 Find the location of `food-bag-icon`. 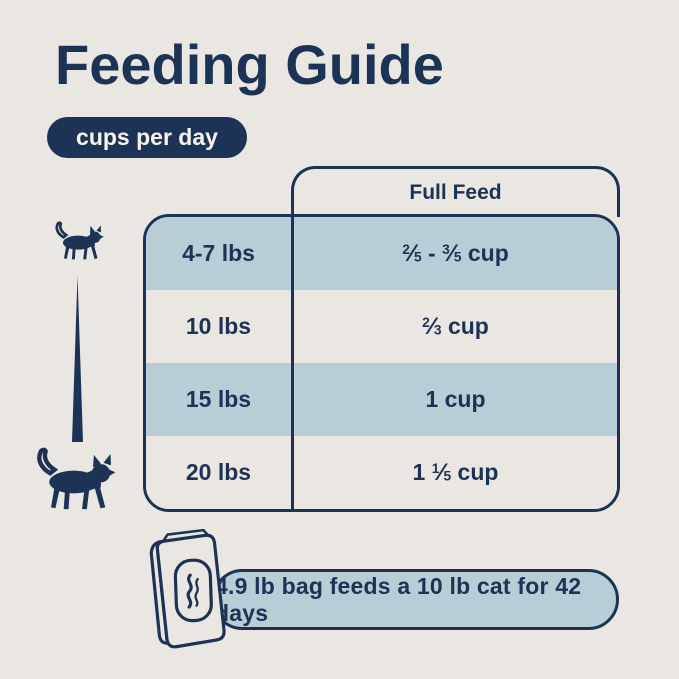

food-bag-icon is located at coordinates (187, 589).